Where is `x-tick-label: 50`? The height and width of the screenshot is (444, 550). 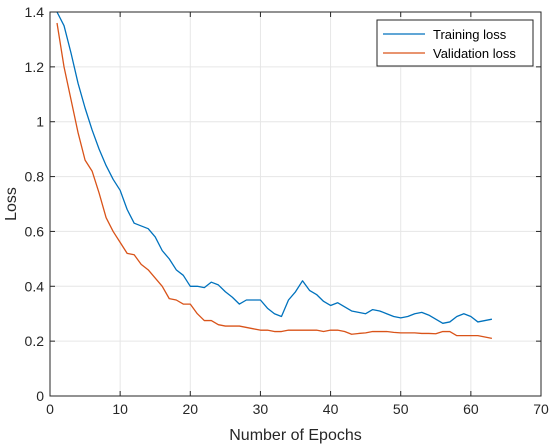 x-tick-label: 50 is located at coordinates (401, 409).